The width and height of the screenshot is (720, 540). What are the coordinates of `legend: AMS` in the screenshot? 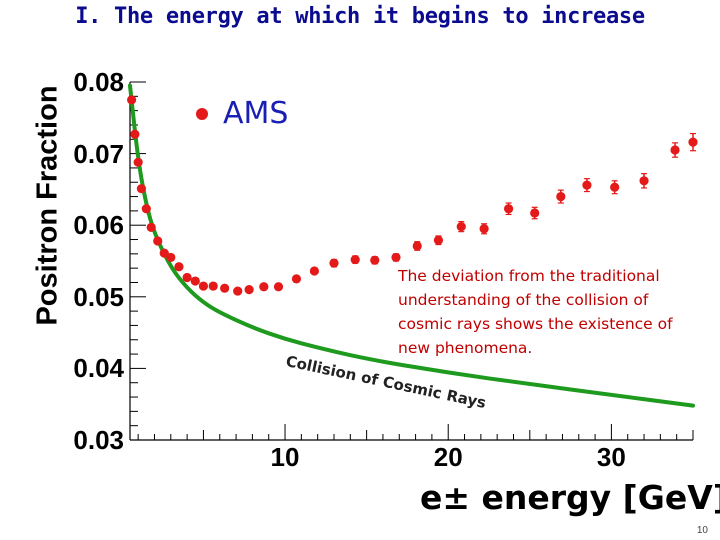 It's located at (242, 113).